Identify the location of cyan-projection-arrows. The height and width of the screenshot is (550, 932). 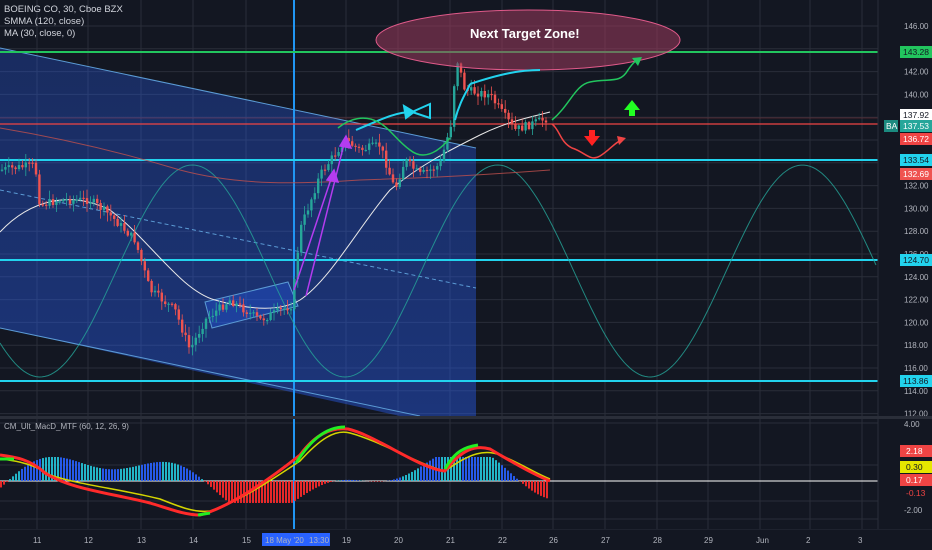
(448, 100).